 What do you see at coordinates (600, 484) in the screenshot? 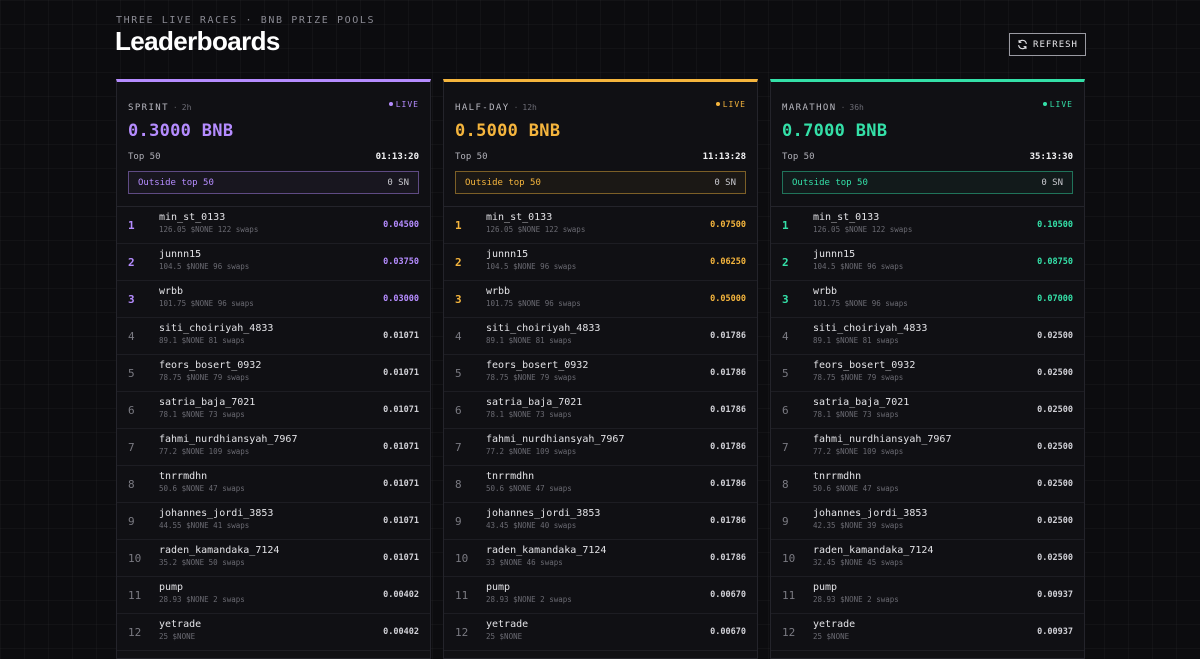
I see `leaderboard-row: 8 tnrrmdhn 50.6 $NONE 47 swaps 0.01786` at bounding box center [600, 484].